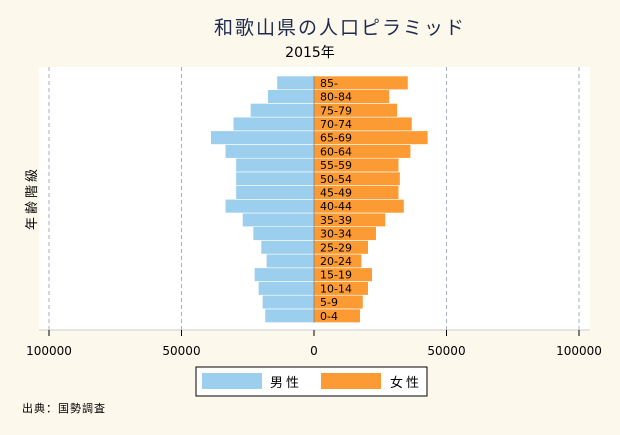  I want to click on age-label-65-69: 65-69, so click(336, 138).